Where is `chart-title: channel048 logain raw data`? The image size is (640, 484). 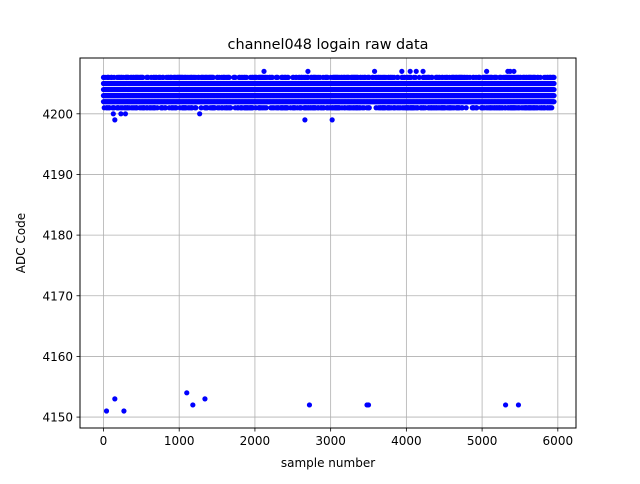 chart-title: channel048 logain raw data is located at coordinates (328, 45).